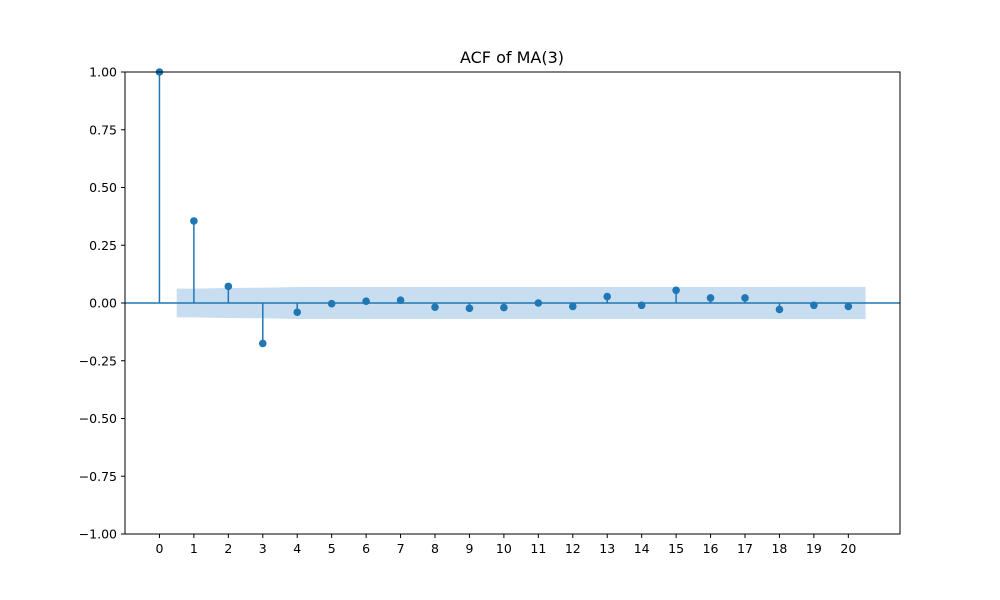 The height and width of the screenshot is (600, 1000). What do you see at coordinates (332, 548) in the screenshot?
I see `x-tick-label: 5` at bounding box center [332, 548].